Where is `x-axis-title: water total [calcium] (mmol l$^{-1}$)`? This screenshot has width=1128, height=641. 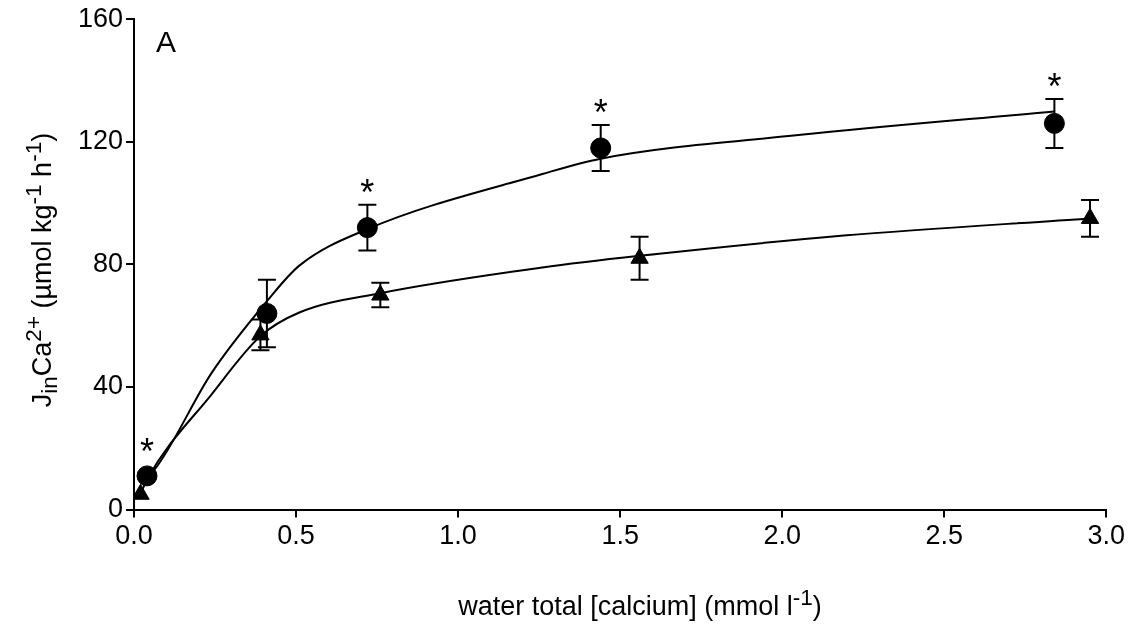 x-axis-title: water total [calcium] (mmol l$^{-1}$) is located at coordinates (640, 603).